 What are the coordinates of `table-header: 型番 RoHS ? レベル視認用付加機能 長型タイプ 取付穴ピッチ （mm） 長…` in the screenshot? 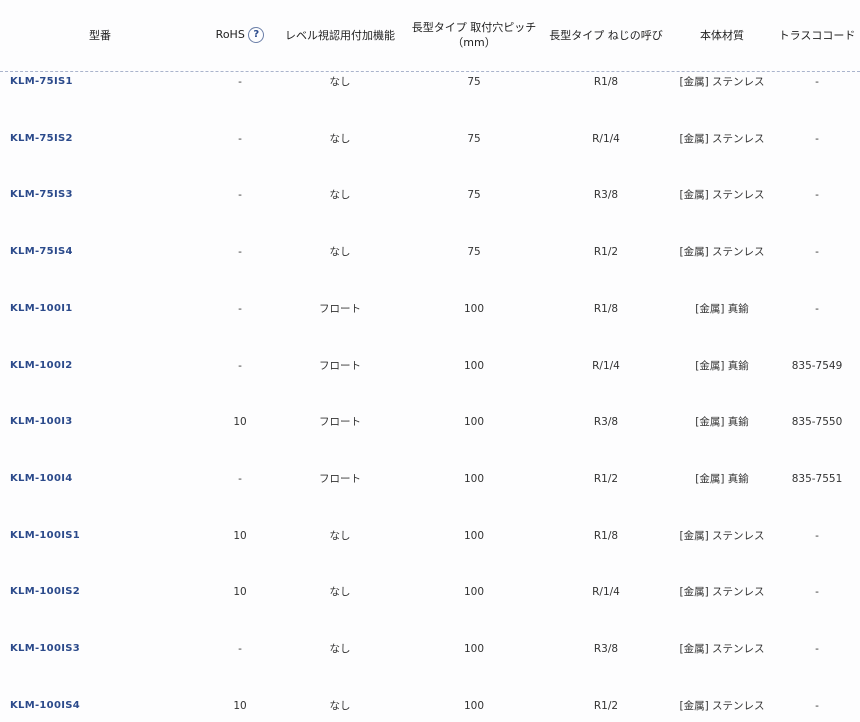 It's located at (430, 36).